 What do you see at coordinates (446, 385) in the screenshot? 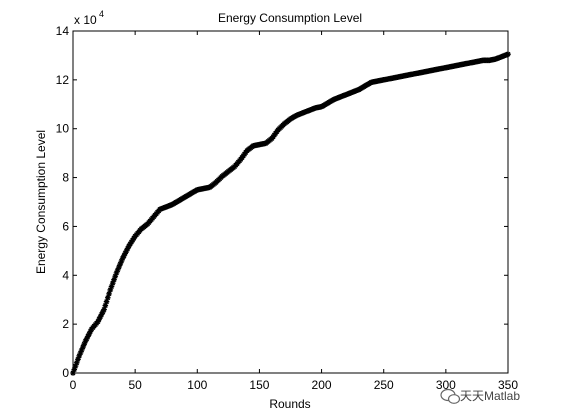
I see `x-tick-label: 300` at bounding box center [446, 385].